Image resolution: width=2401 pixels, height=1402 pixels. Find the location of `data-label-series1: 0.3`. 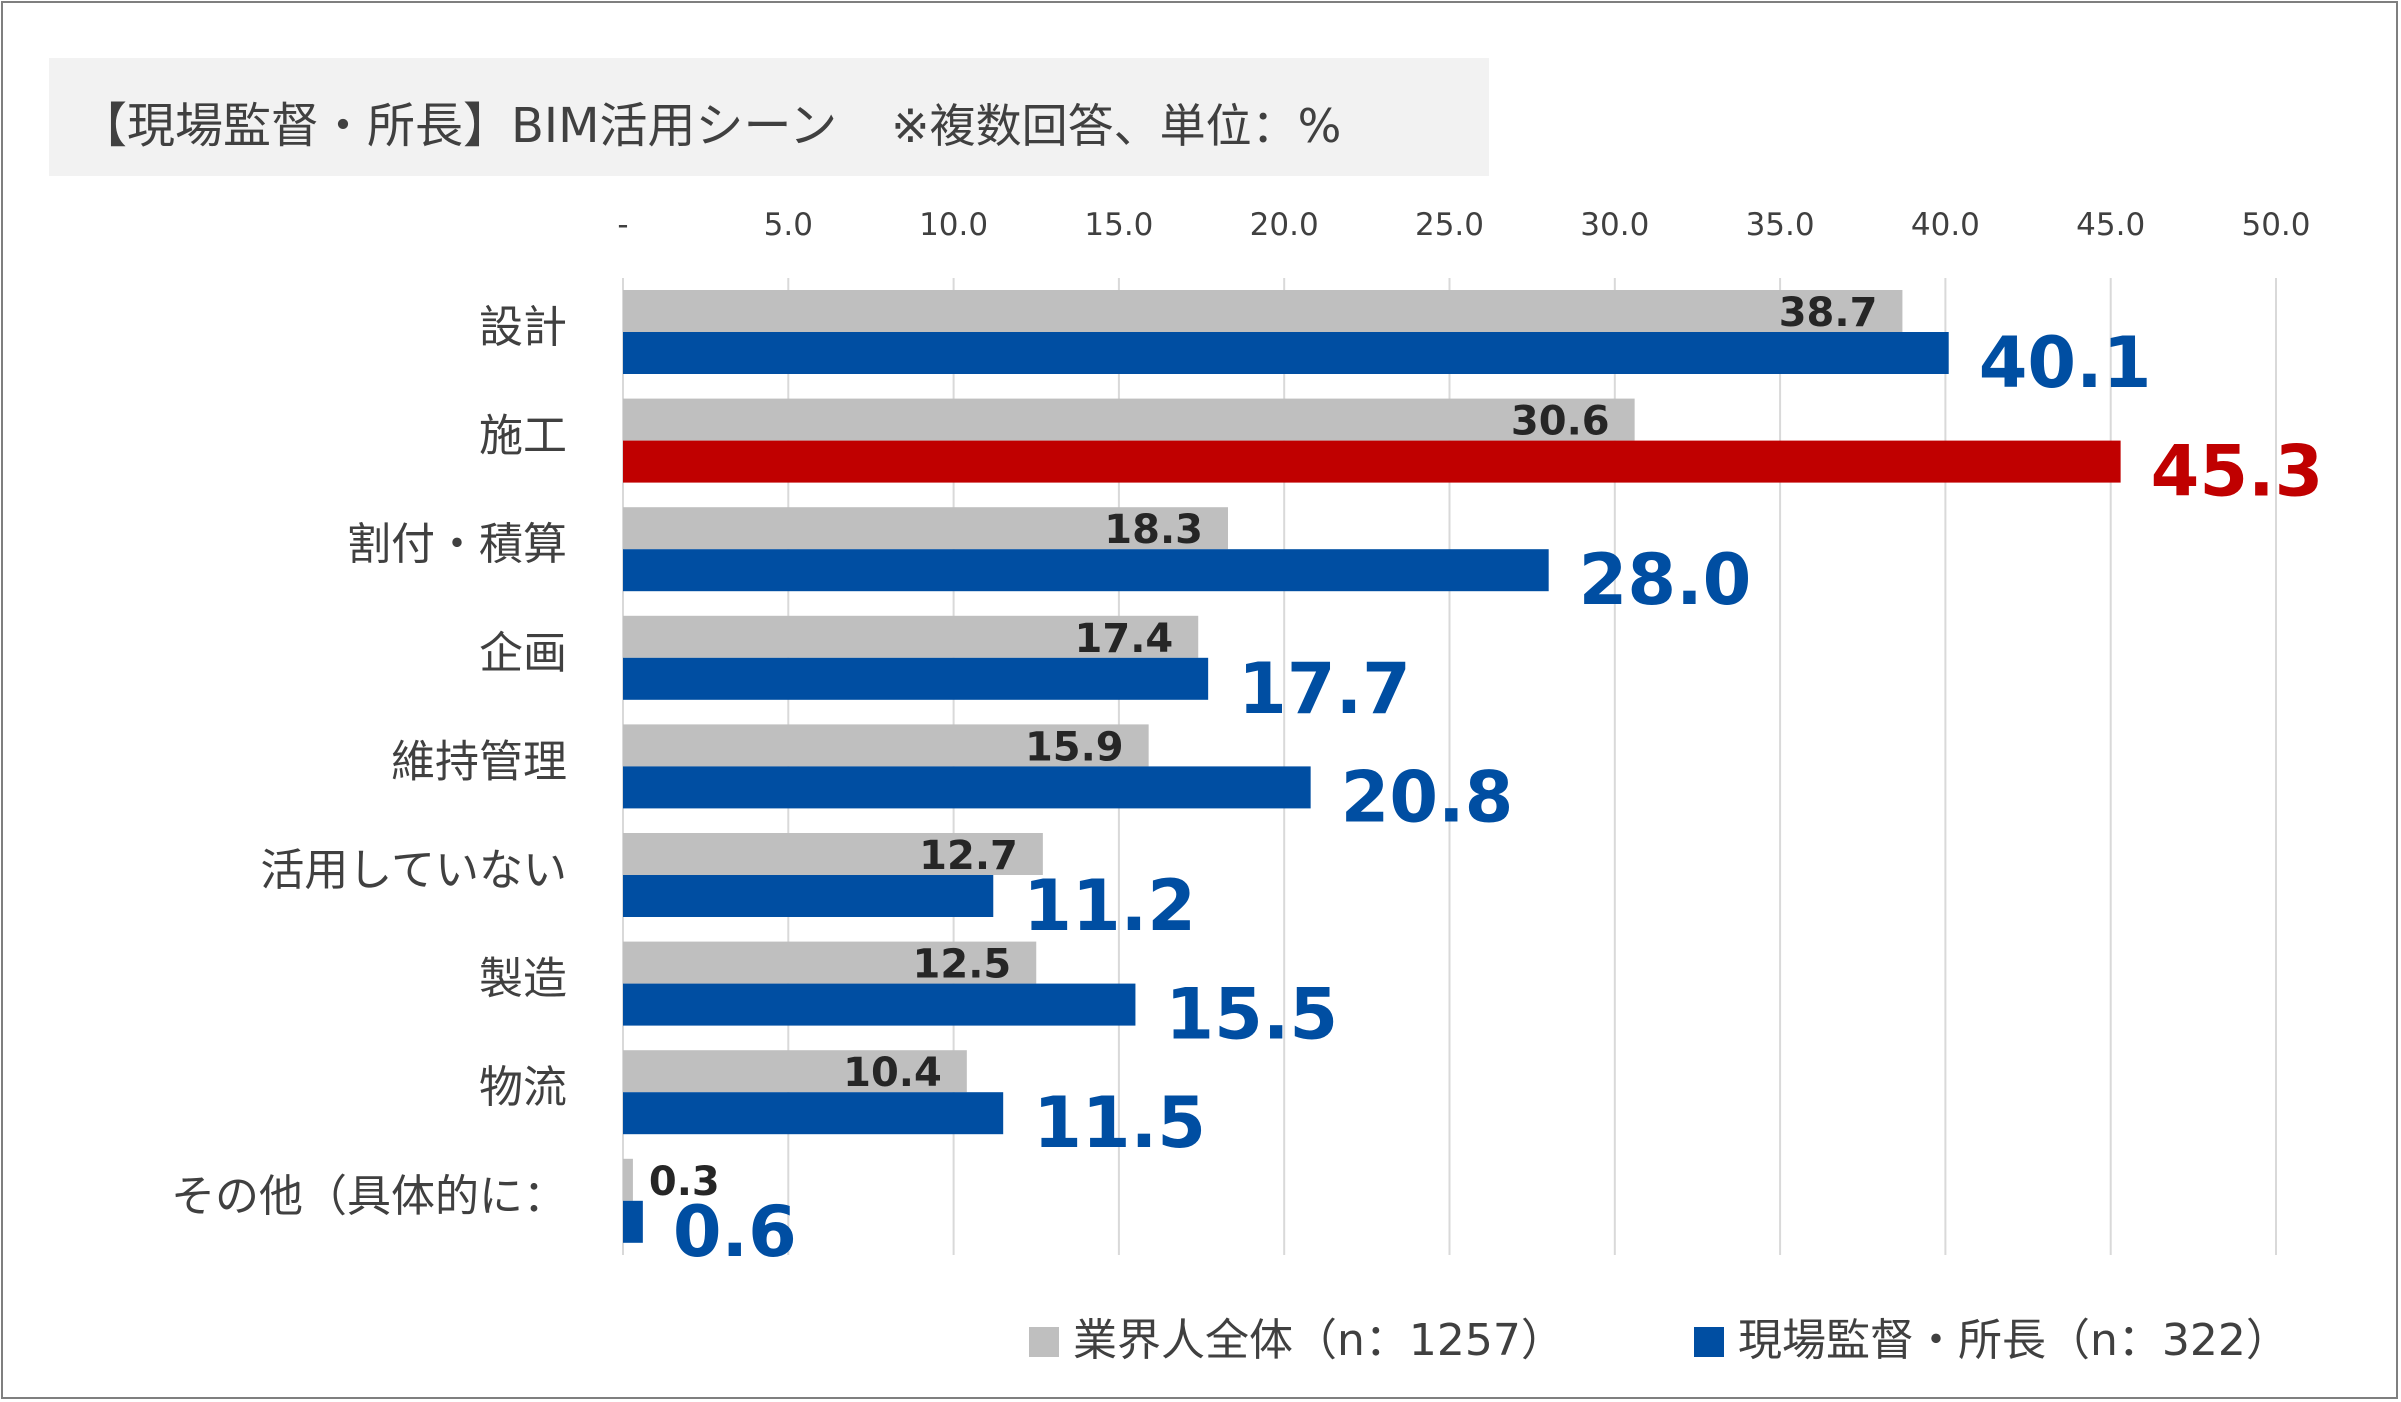

data-label-series1: 0.3 is located at coordinates (684, 1182).